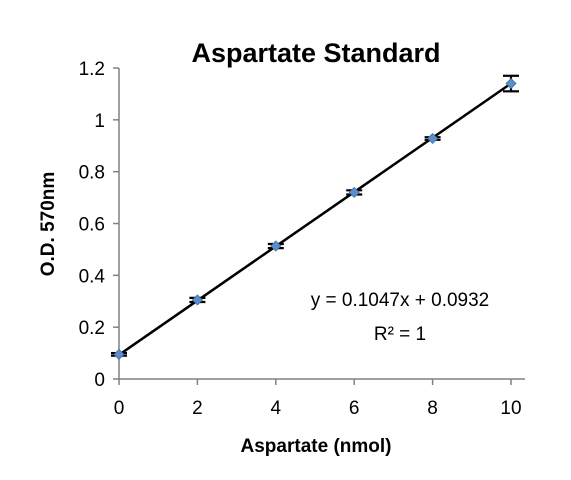 Image resolution: width=571 pixels, height=480 pixels. I want to click on trendline-equation: y = 0.1047x + 0.0932, so click(400, 300).